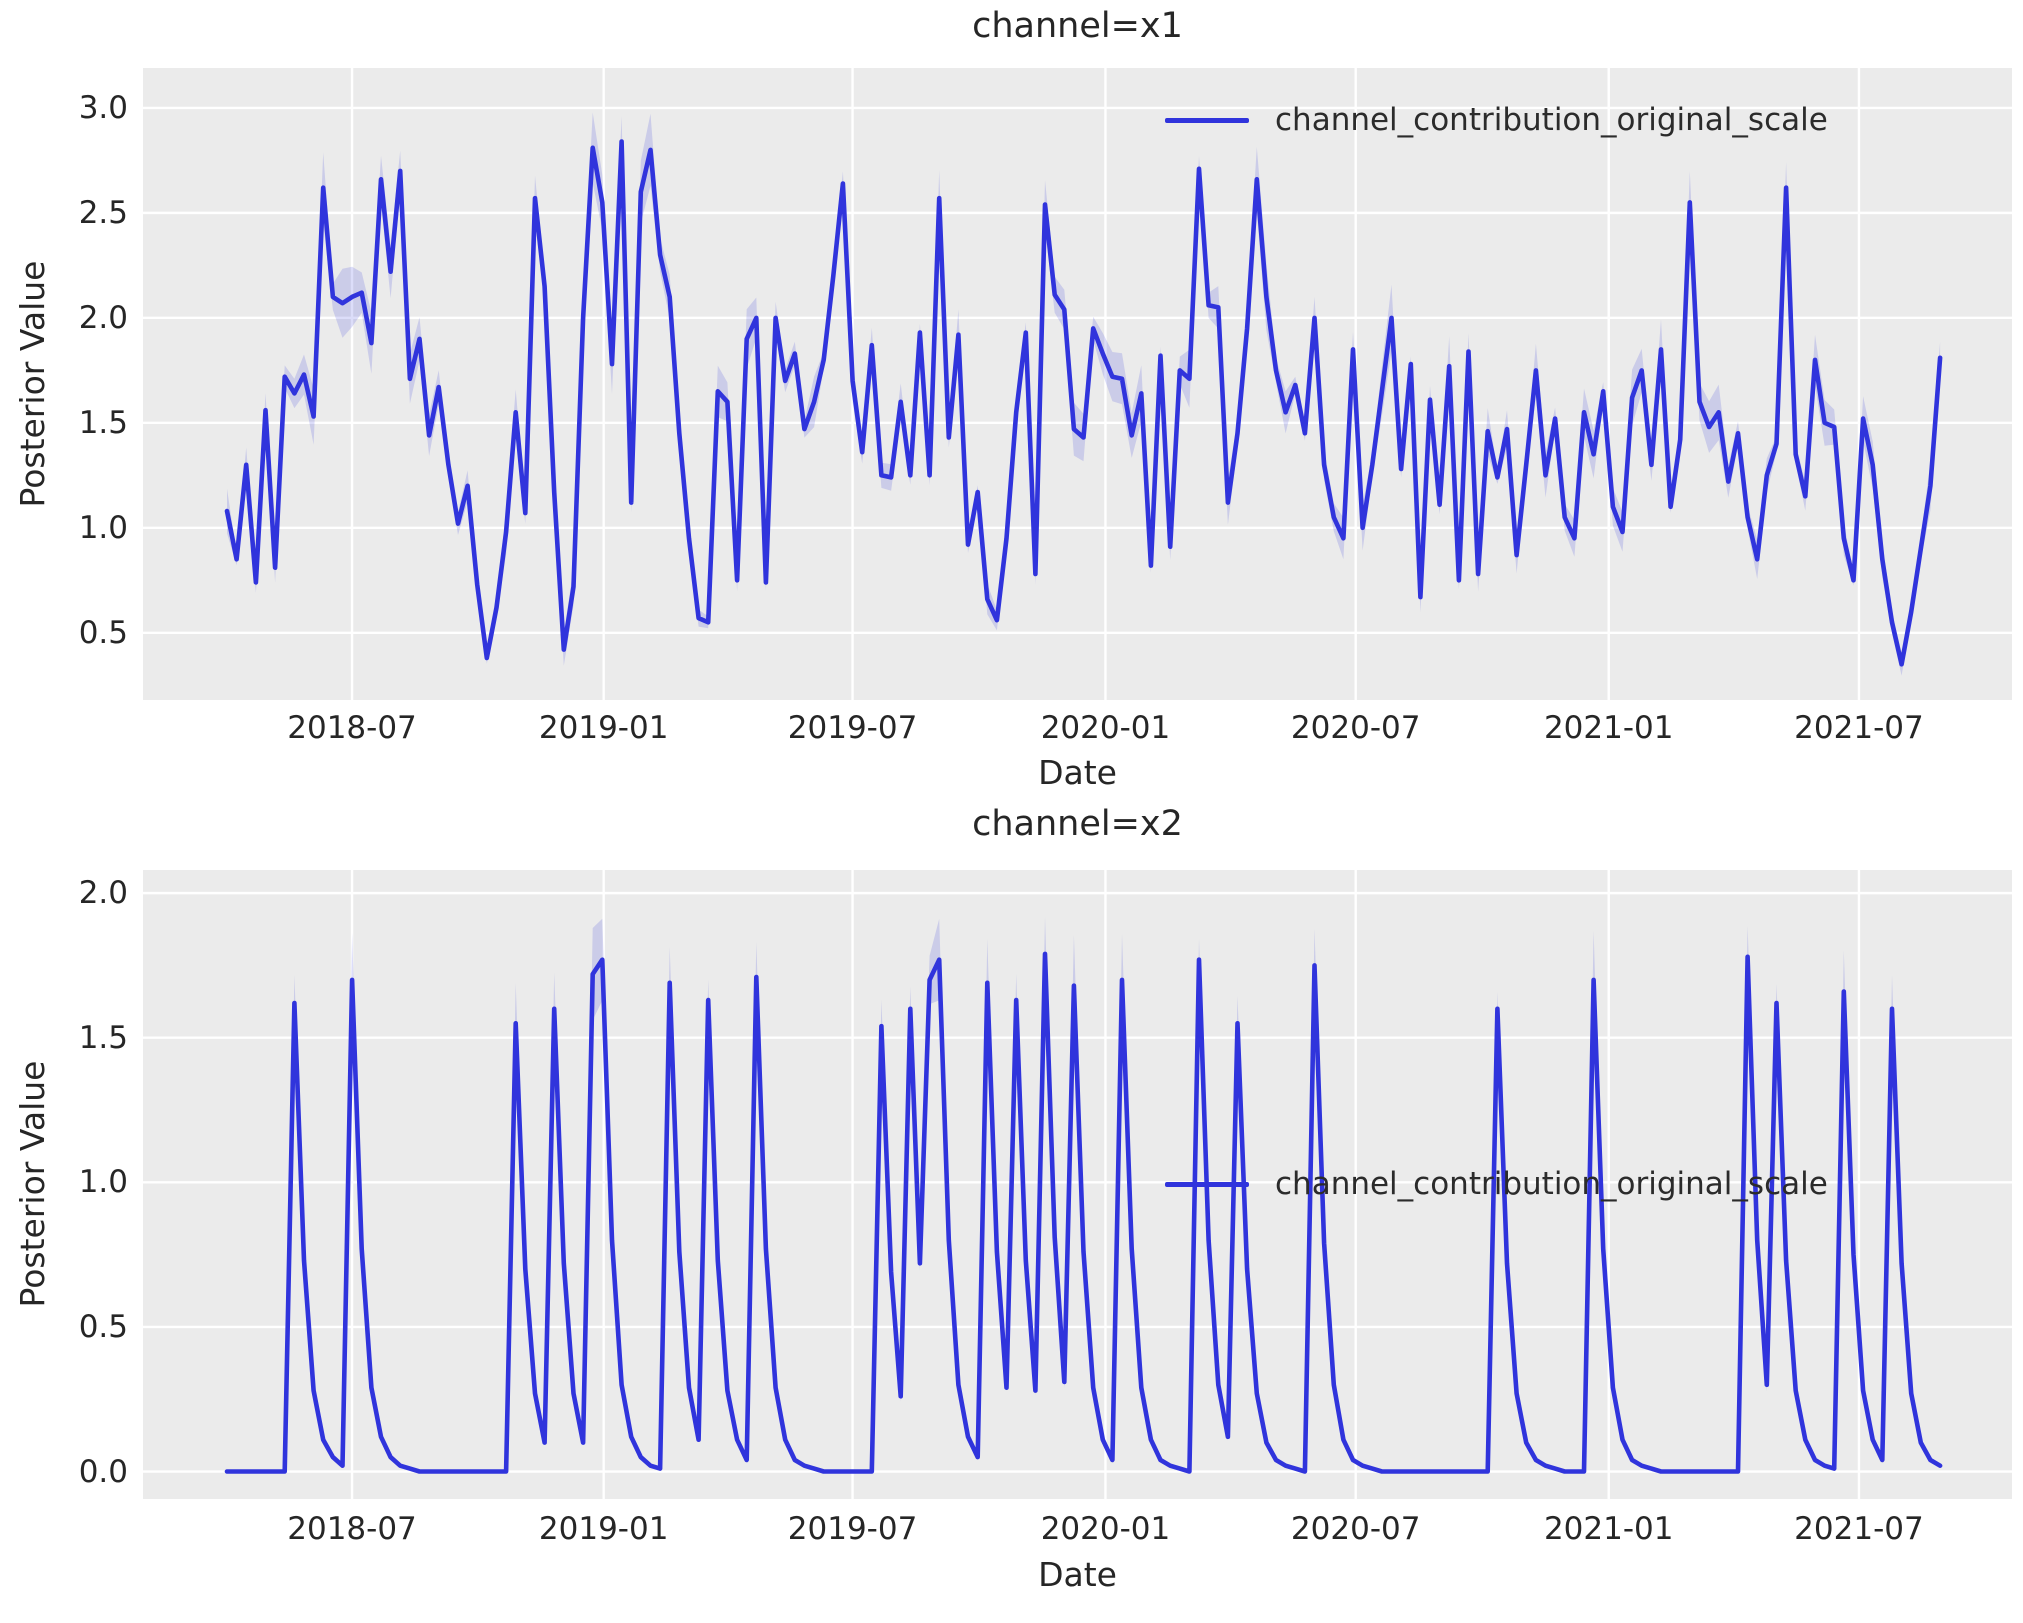 This screenshot has width=2023, height=1623. Describe the element at coordinates (103, 107) in the screenshot. I see `y-tick-label: 3.0` at that location.